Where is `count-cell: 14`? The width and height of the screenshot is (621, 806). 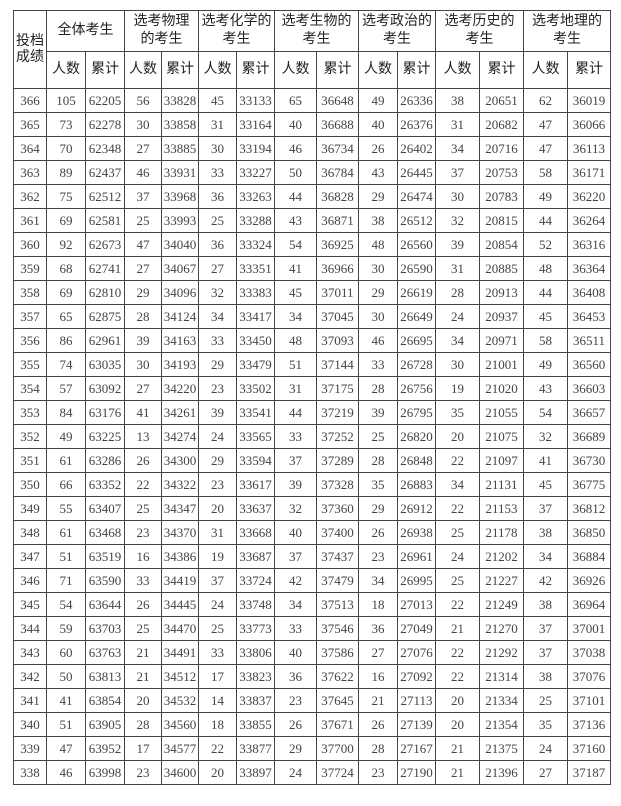
count-cell: 14 is located at coordinates (217, 700).